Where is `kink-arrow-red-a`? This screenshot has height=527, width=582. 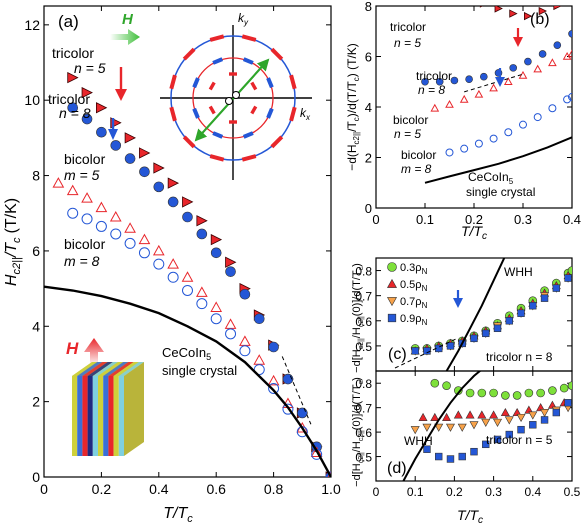 kink-arrow-red-a is located at coordinates (121, 84).